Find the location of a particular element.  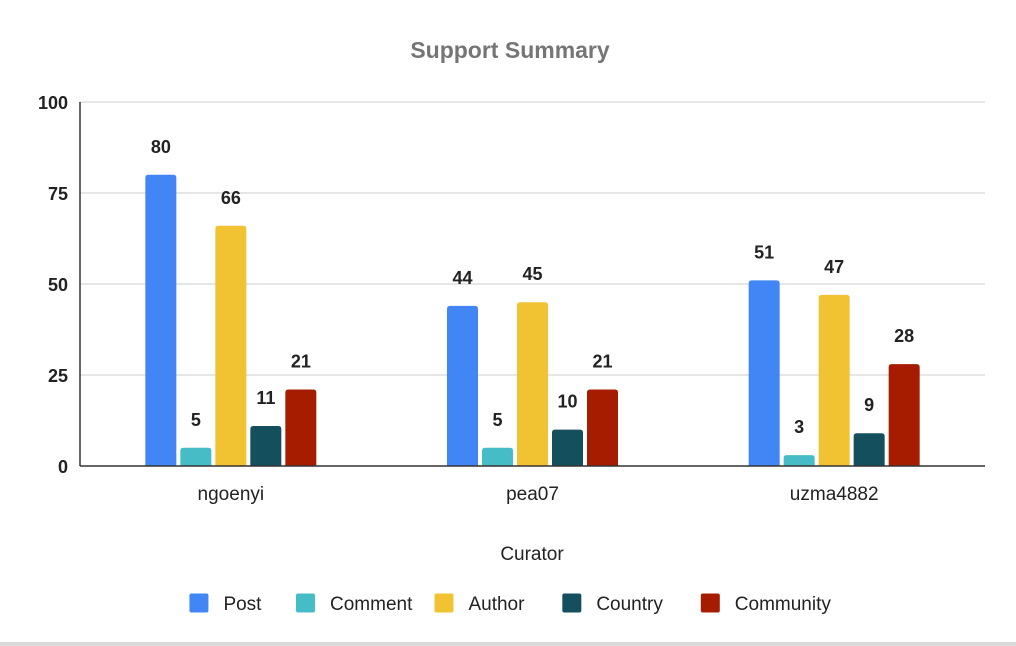

chart-title: Support Summary is located at coordinates (510, 50).